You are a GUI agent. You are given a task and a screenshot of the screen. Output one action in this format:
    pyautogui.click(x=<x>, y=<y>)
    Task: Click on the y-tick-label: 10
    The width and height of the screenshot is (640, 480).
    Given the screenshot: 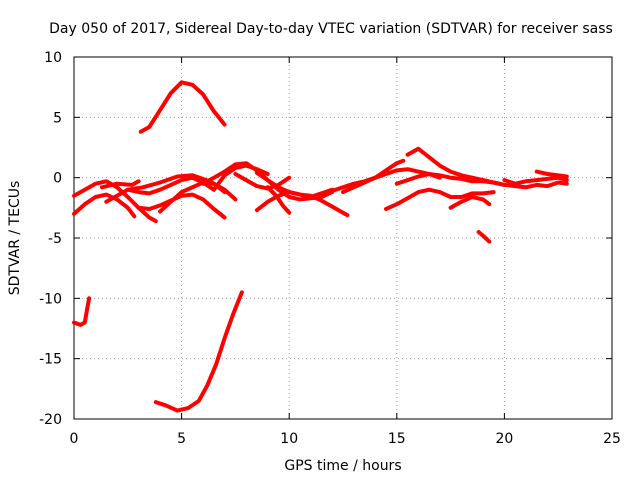 What is the action you would take?
    pyautogui.click(x=53, y=58)
    